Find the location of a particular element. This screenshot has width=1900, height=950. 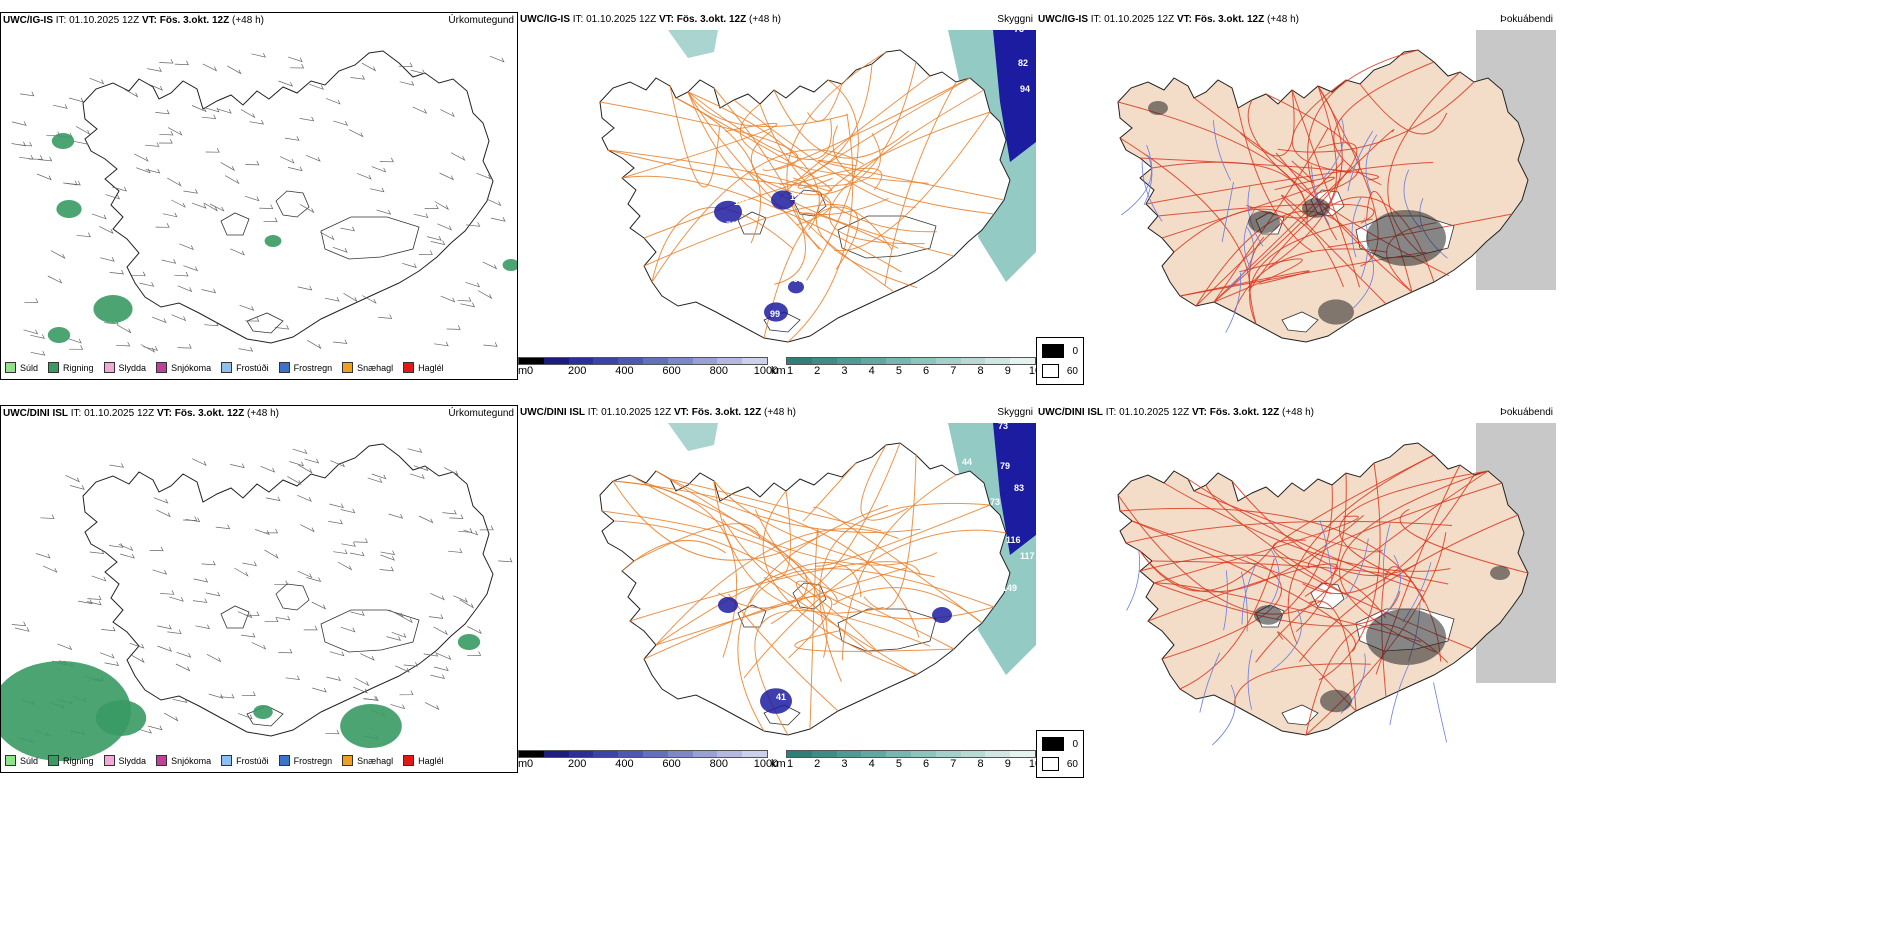

legend-item: Slydda is located at coordinates (124, 367).